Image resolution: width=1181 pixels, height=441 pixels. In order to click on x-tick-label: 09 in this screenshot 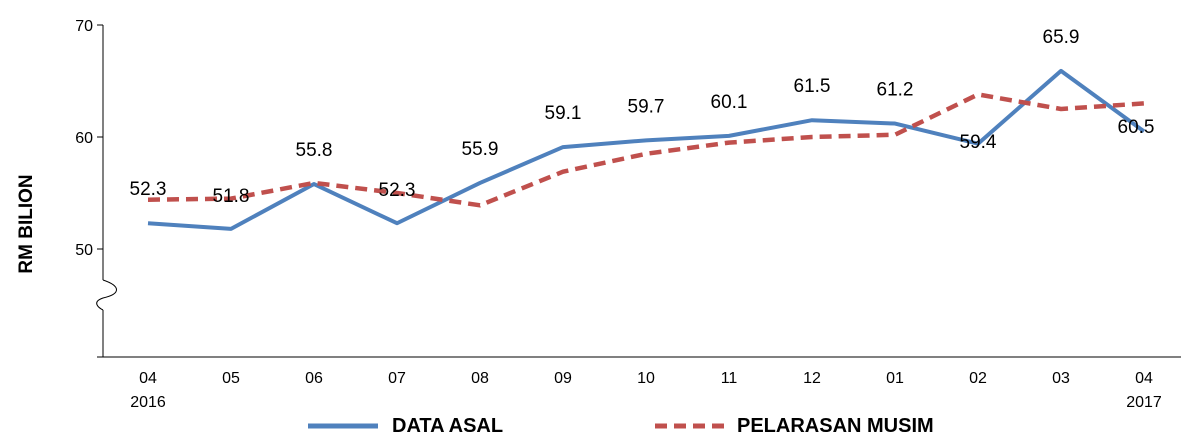, I will do `click(563, 378)`.